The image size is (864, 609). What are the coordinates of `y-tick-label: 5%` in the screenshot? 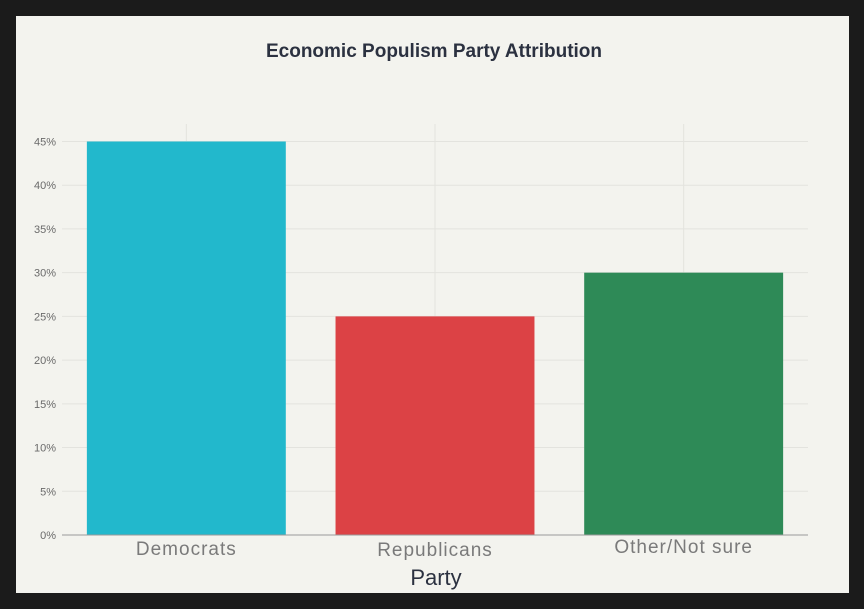 It's located at (48, 492).